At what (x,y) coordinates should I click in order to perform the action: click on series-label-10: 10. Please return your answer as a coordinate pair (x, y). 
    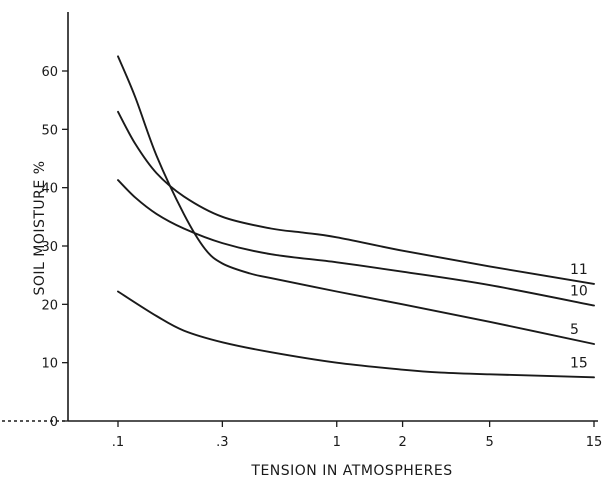
    Looking at the image, I should click on (579, 292).